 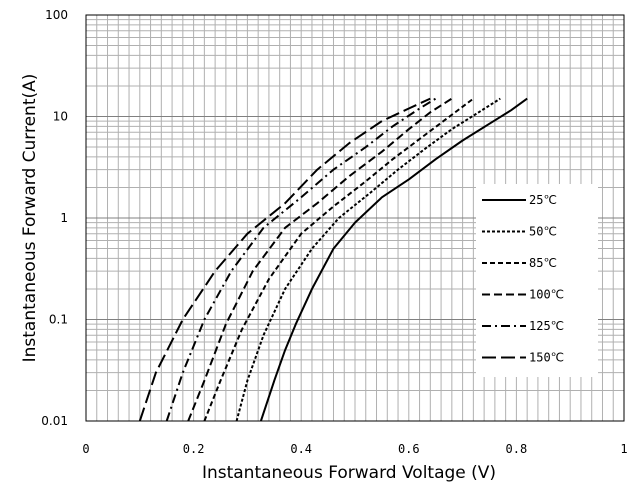 I want to click on y-tick-label: 10, so click(x=60, y=117).